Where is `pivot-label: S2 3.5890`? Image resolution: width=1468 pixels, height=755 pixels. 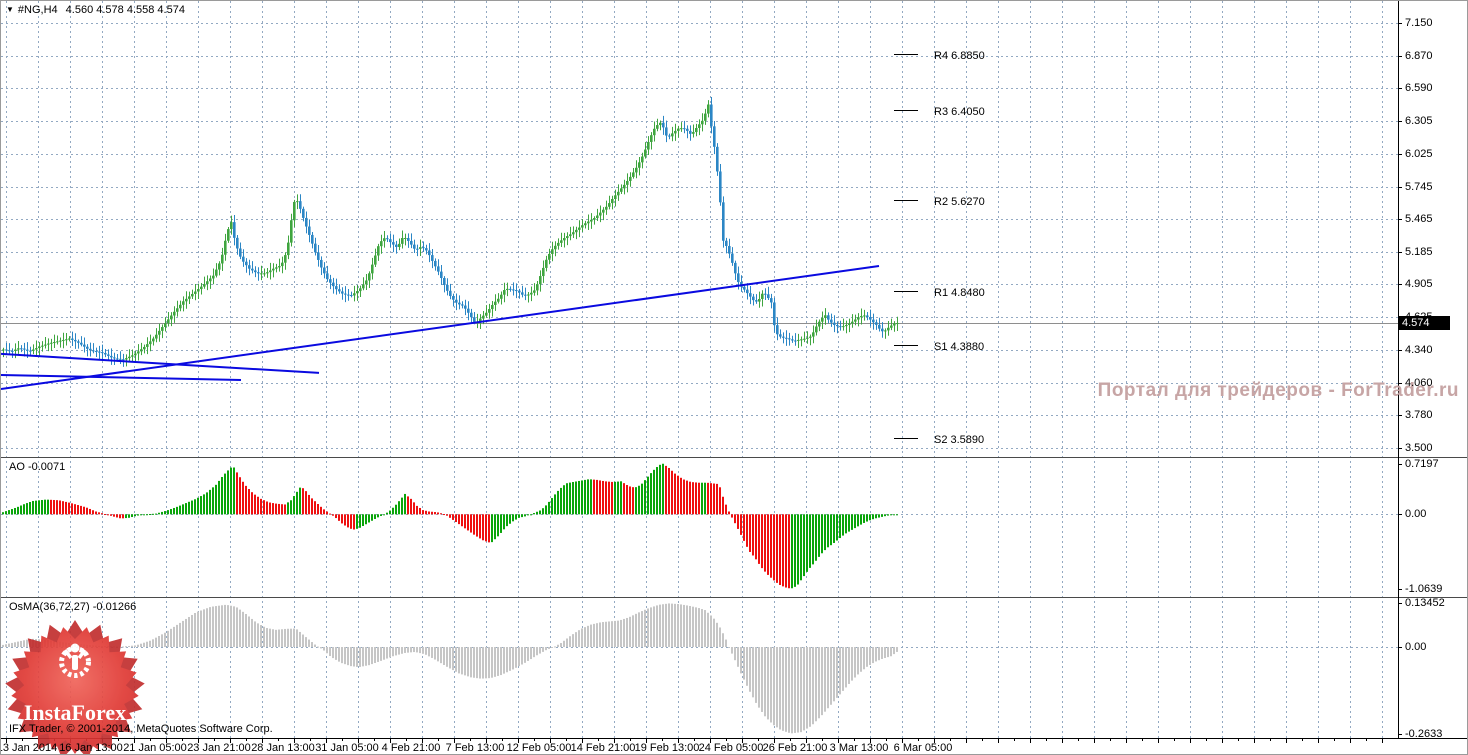 pivot-label: S2 3.5890 is located at coordinates (959, 439).